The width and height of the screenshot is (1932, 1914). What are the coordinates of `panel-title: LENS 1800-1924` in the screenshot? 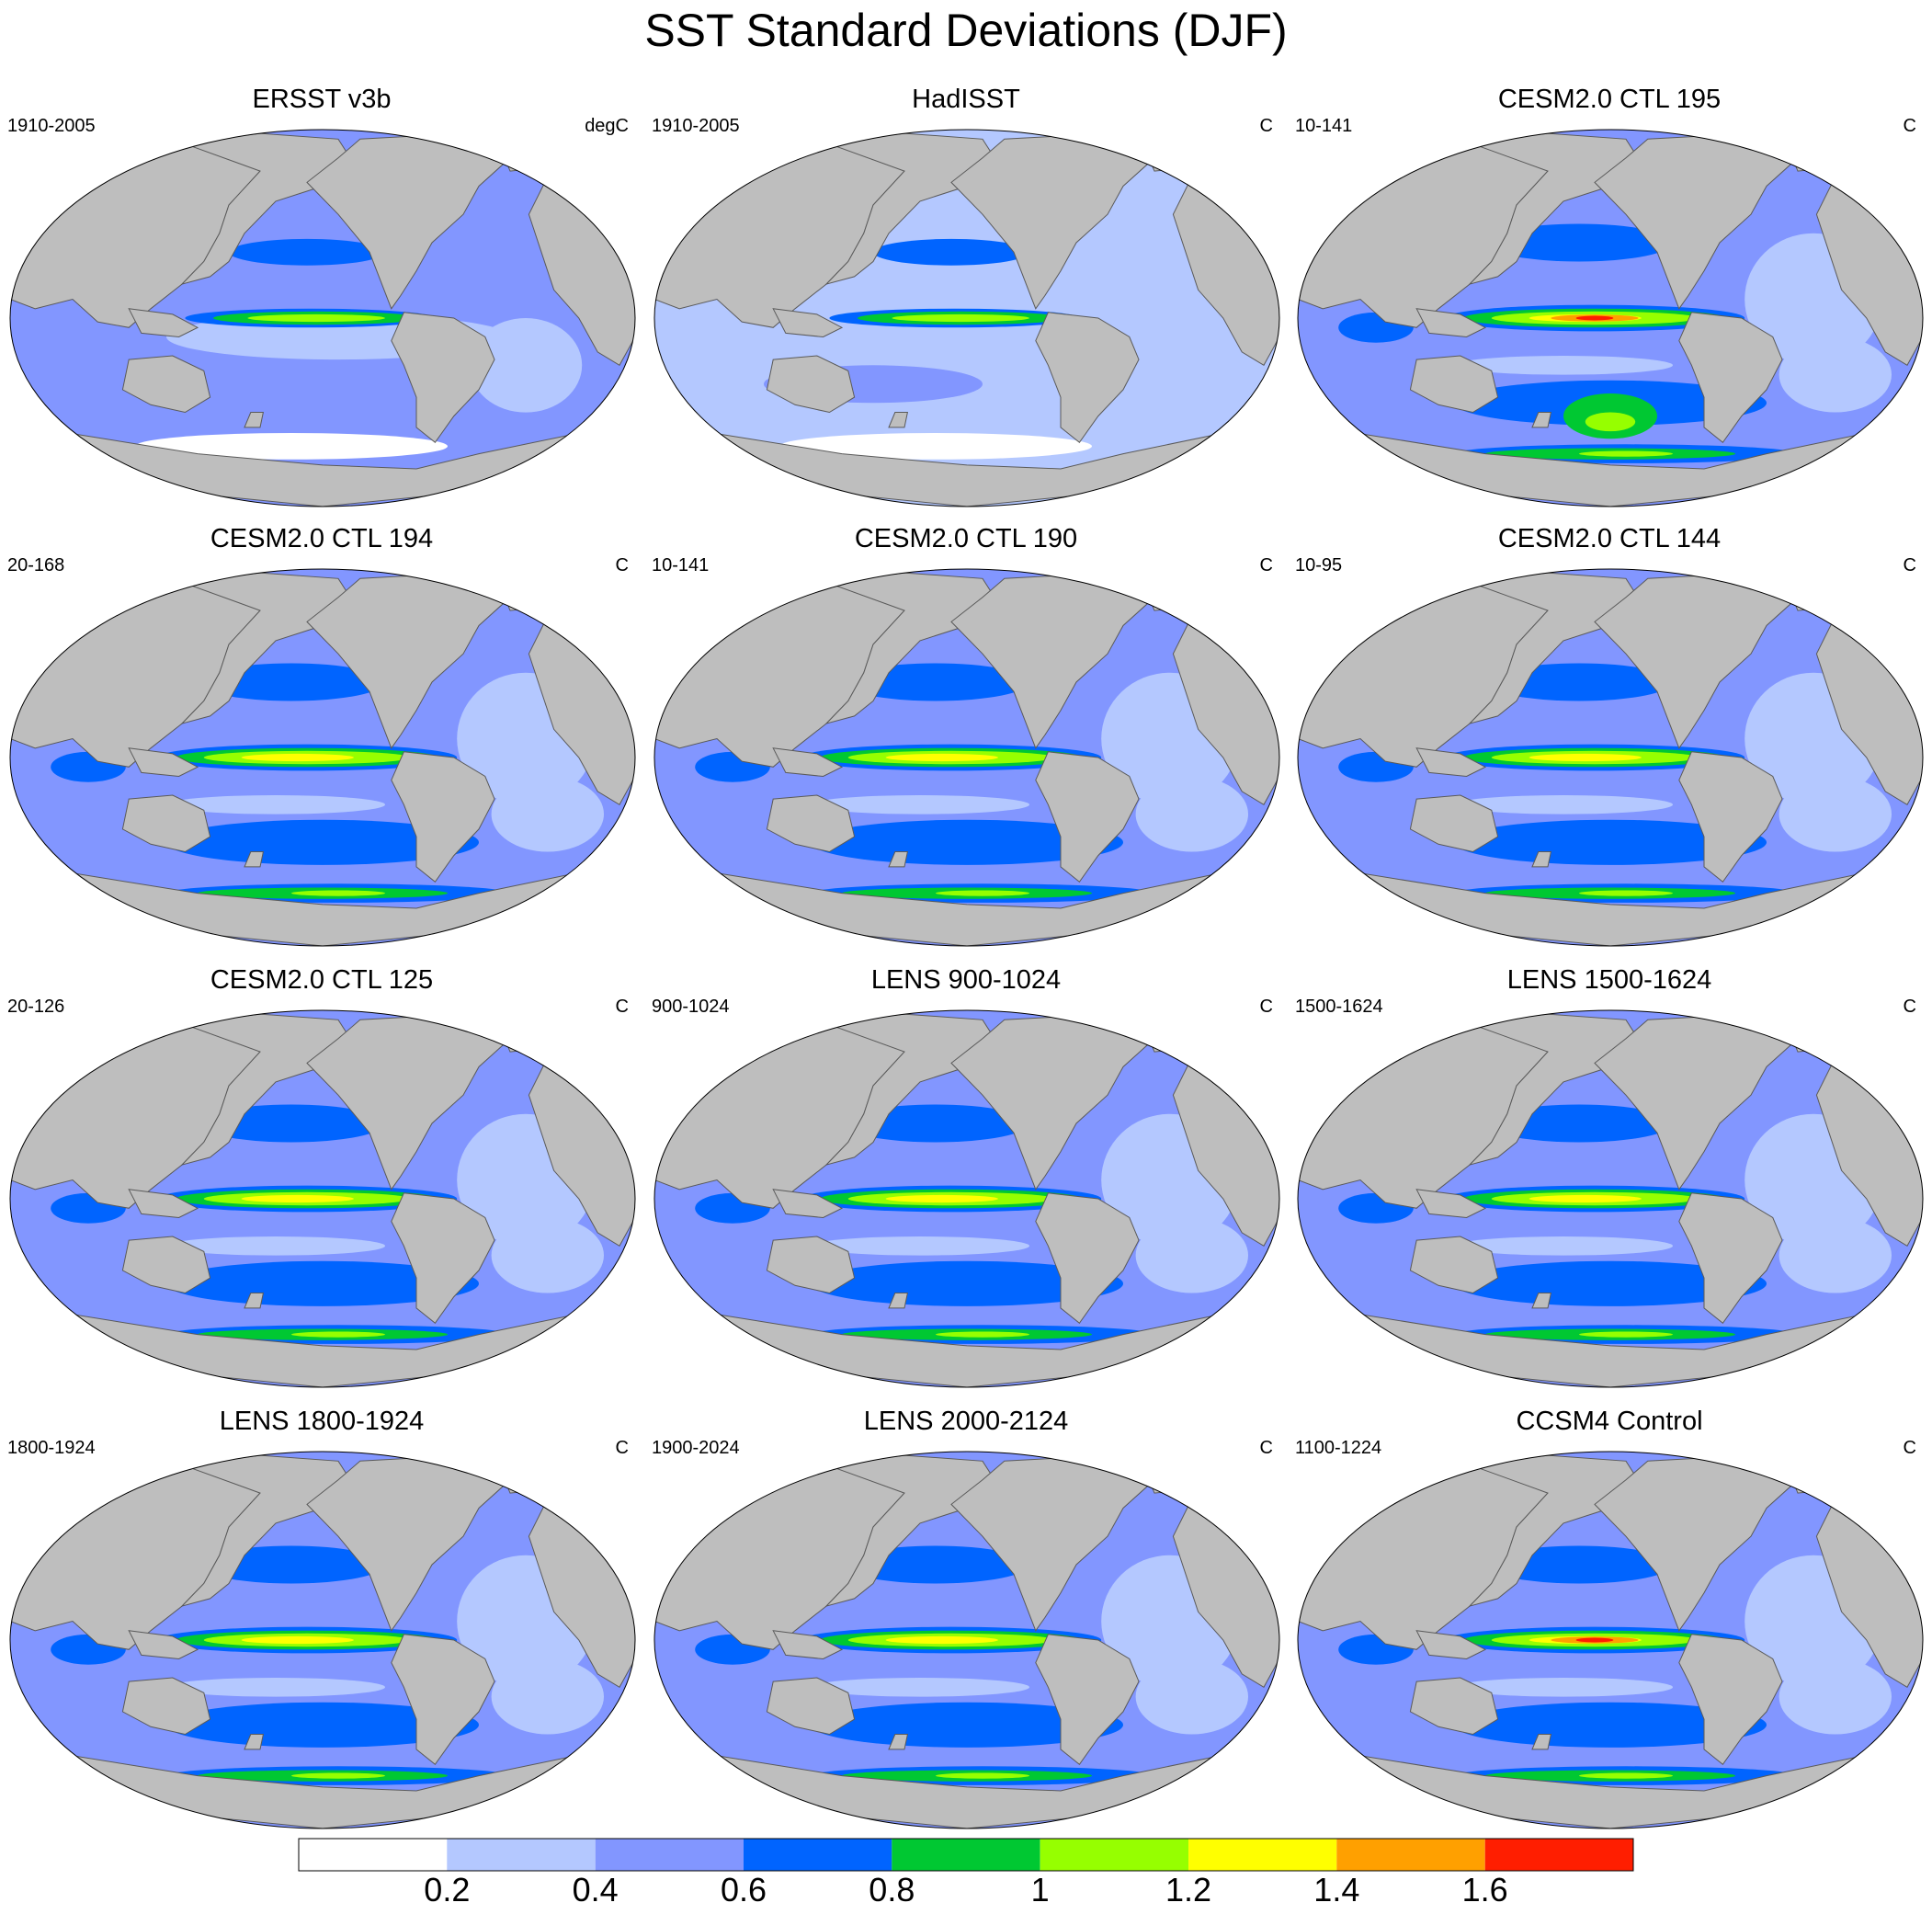 It's located at (322, 1421).